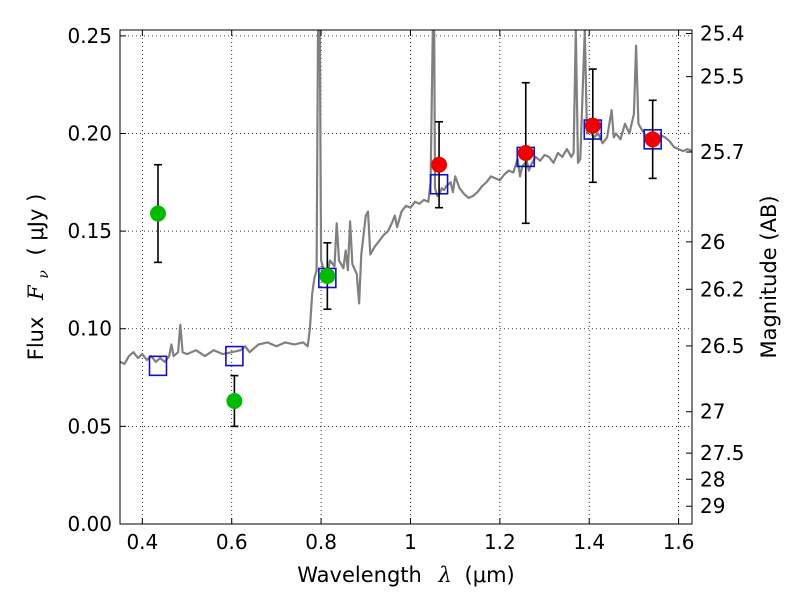  I want to click on right-axis-label: Magnitude (AB), so click(769, 276).